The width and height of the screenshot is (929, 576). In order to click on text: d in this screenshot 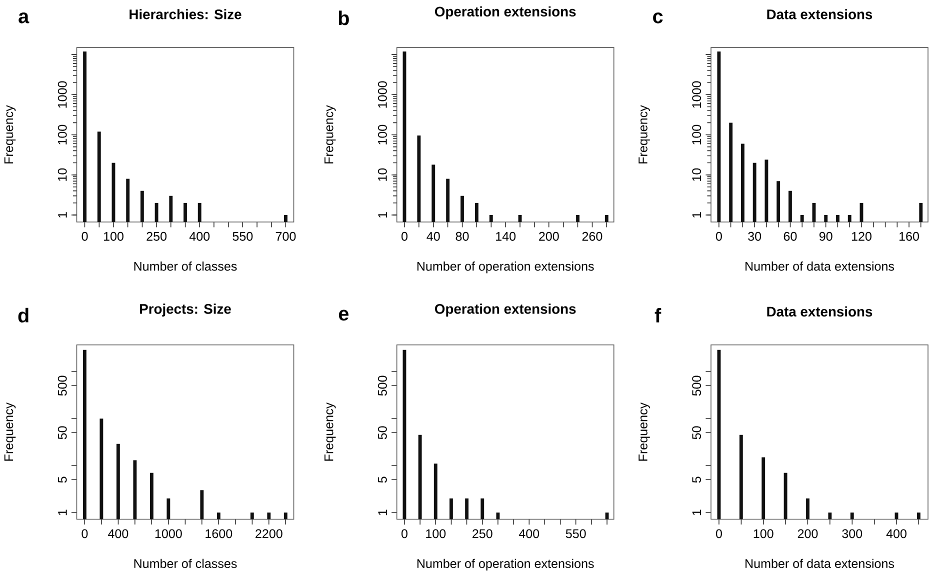, I will do `click(23, 315)`.